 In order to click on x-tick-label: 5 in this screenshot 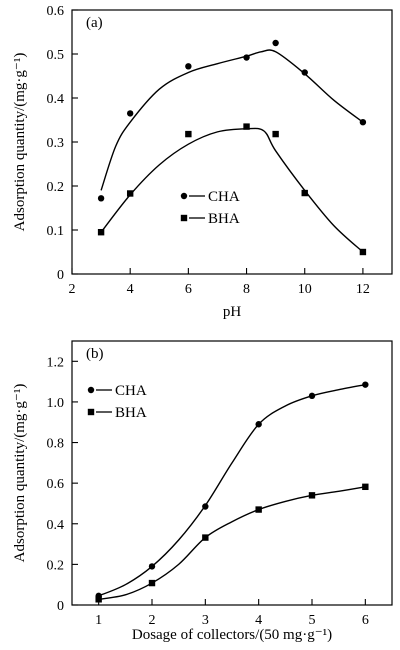, I will do `click(312, 620)`.